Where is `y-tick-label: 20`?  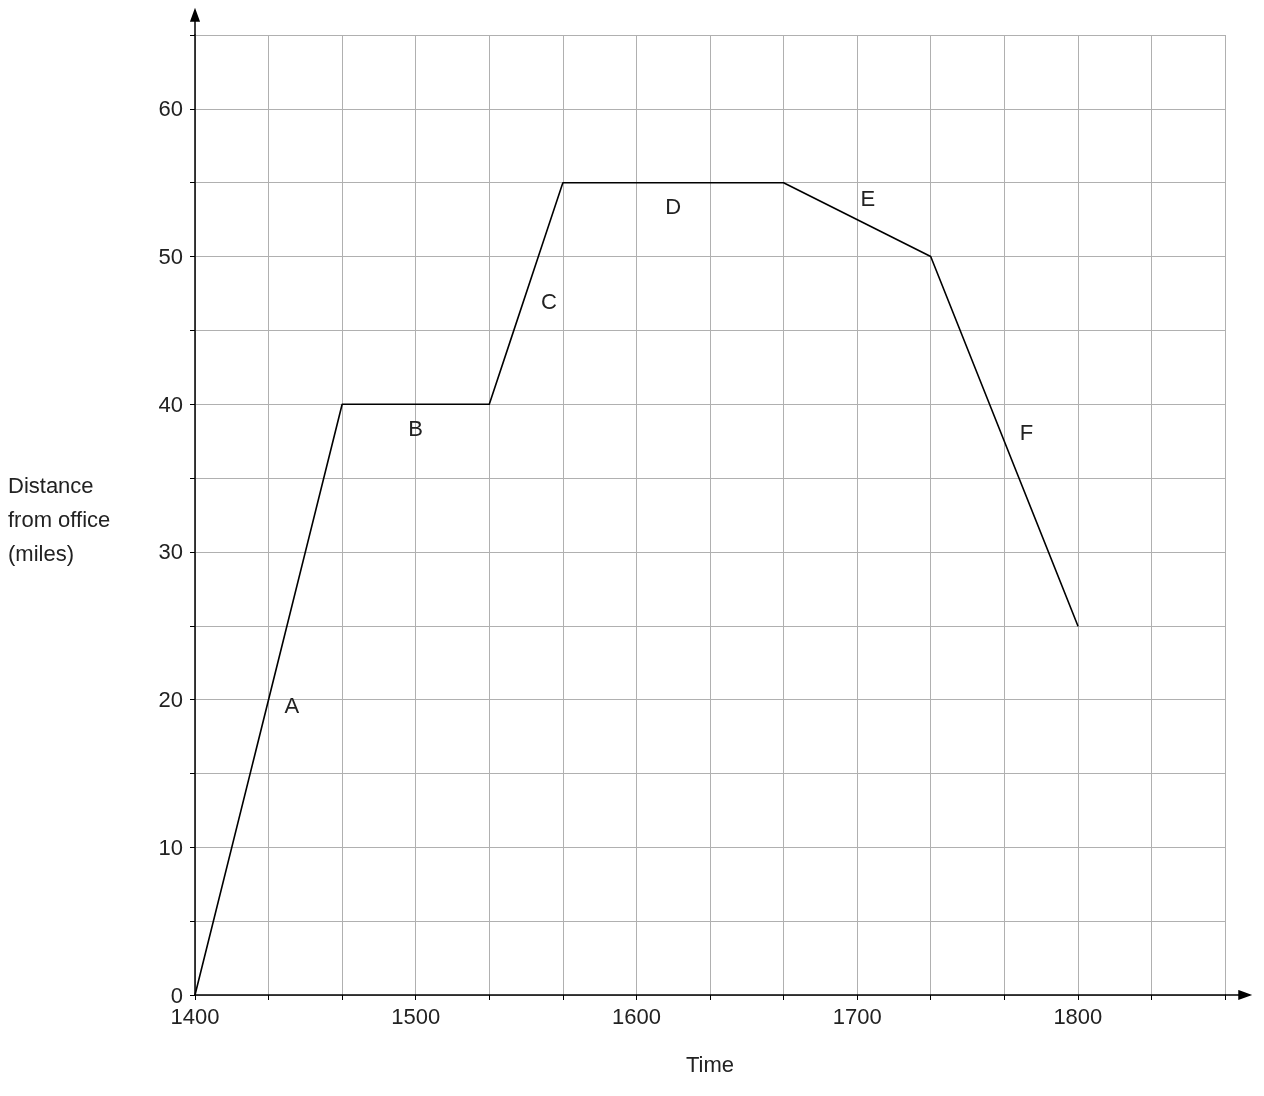
y-tick-label: 20 is located at coordinates (170, 700).